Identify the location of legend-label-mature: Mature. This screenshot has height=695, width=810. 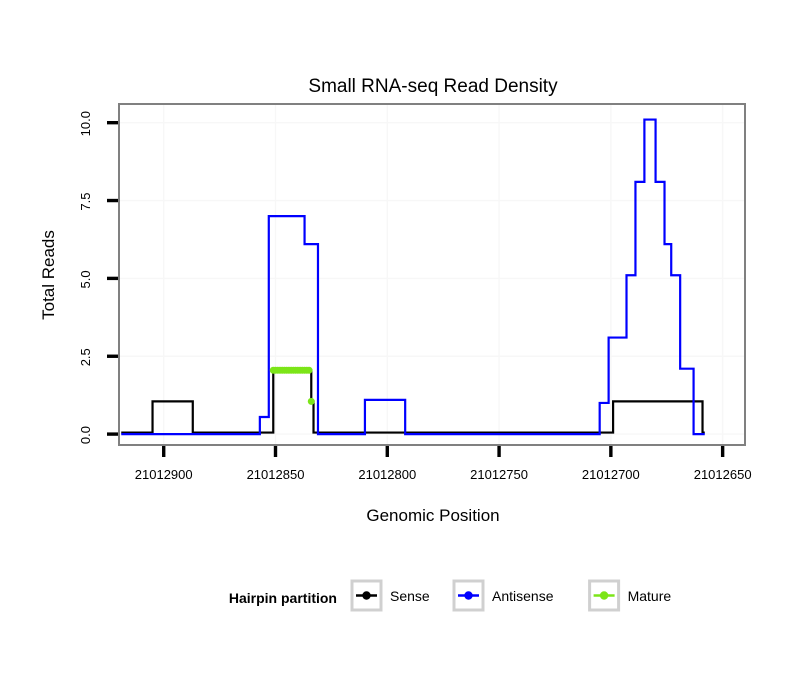
(650, 596).